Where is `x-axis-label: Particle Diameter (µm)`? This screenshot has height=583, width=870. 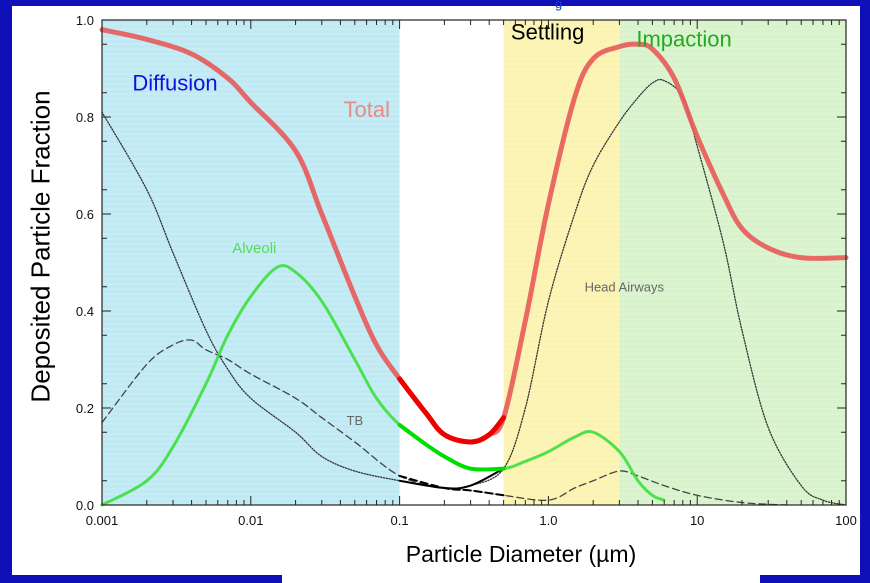 x-axis-label: Particle Diameter (µm) is located at coordinates (521, 554).